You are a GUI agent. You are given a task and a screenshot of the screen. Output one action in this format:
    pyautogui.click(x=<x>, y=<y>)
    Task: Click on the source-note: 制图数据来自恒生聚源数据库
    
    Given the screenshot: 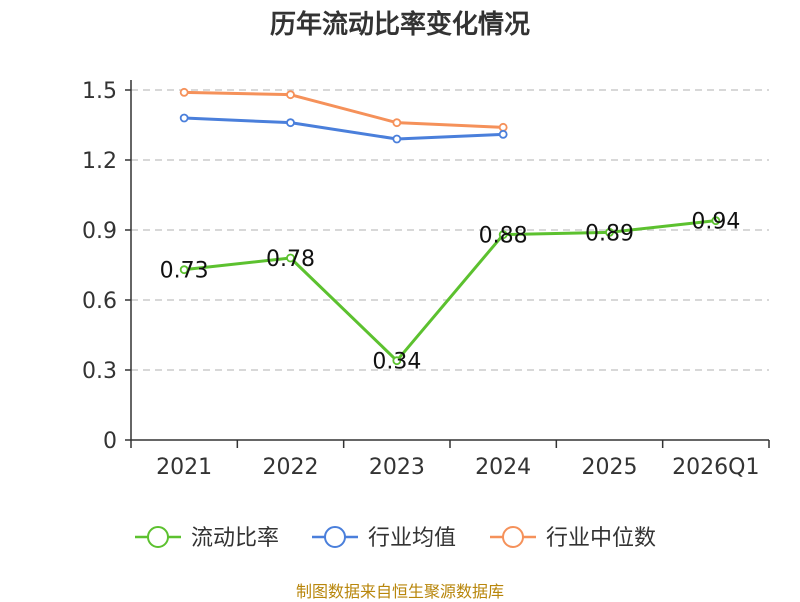 What is the action you would take?
    pyautogui.click(x=399, y=591)
    